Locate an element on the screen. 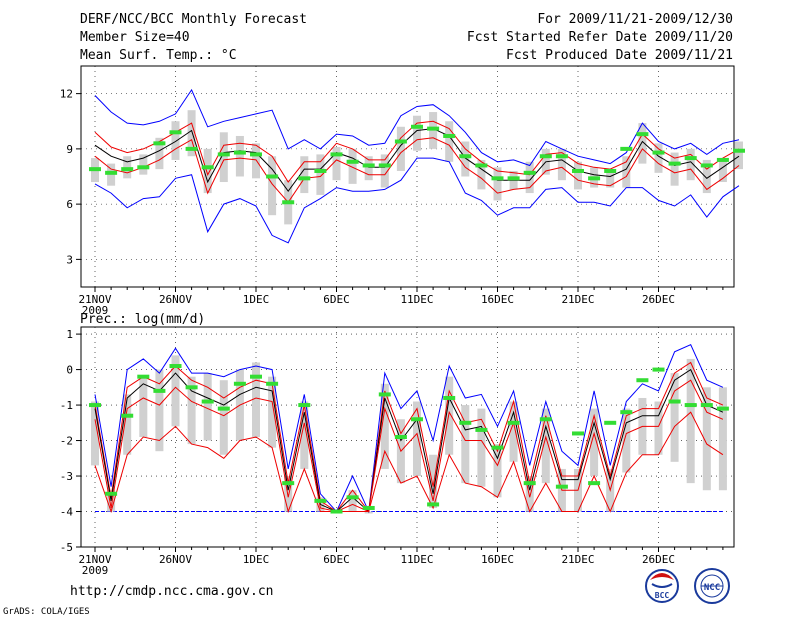 The image size is (800, 618). x-tick-label: 1DEC is located at coordinates (256, 299).